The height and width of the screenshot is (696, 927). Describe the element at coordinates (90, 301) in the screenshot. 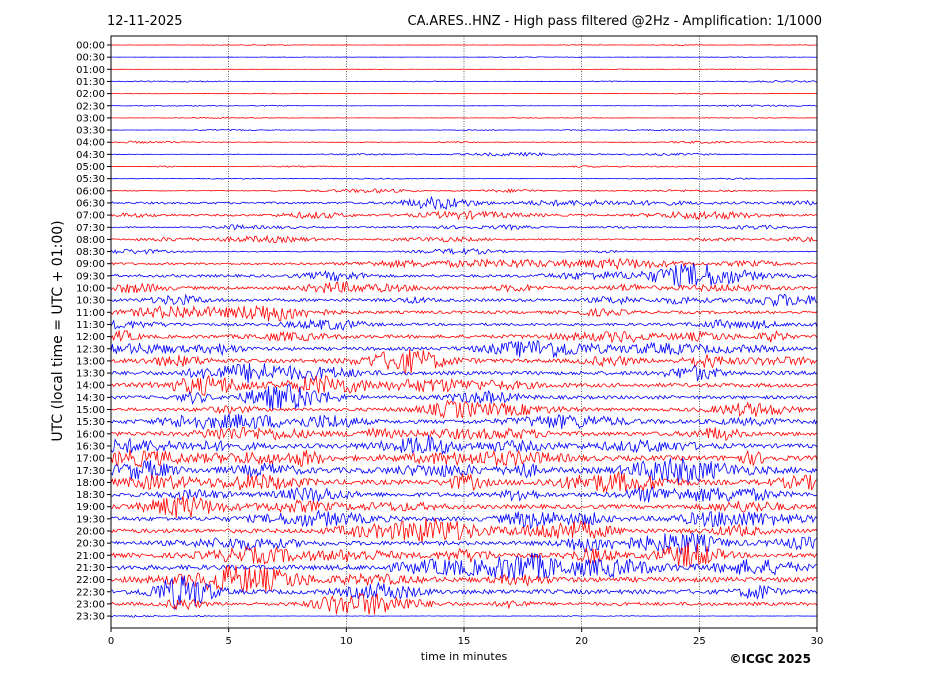

I see `y-tick-label: 10:30` at that location.